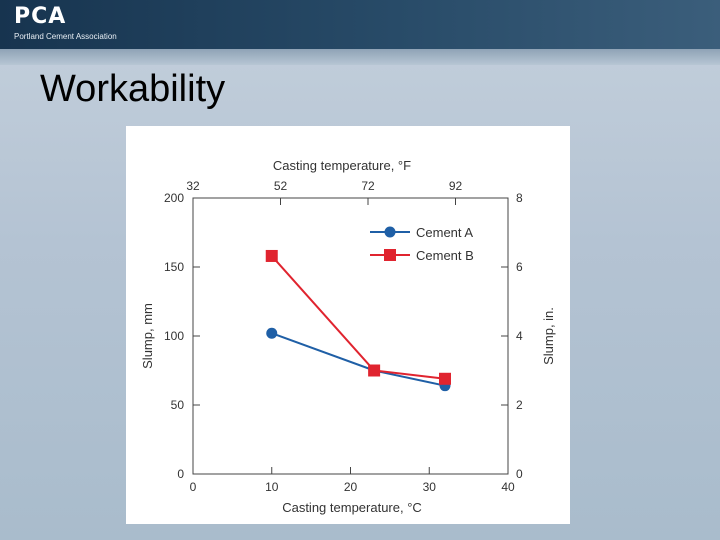 This screenshot has width=720, height=540. I want to click on y-tick-label-4: 200, so click(174, 198).